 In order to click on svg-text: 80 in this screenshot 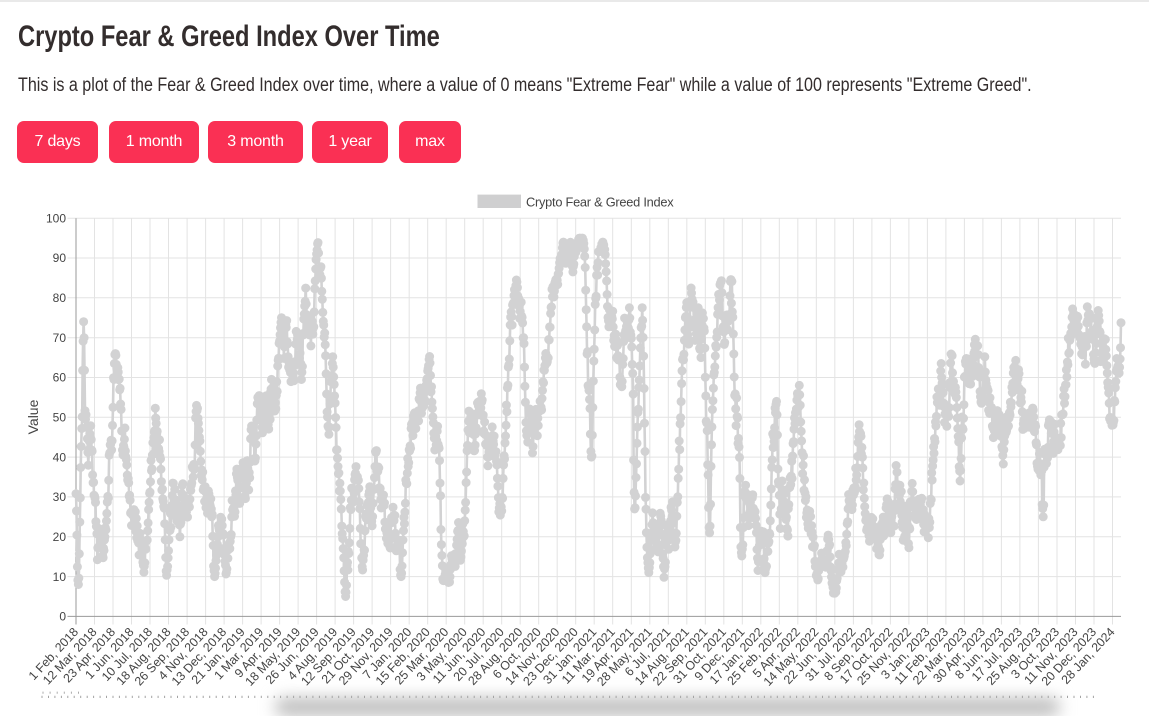, I will do `click(60, 298)`.